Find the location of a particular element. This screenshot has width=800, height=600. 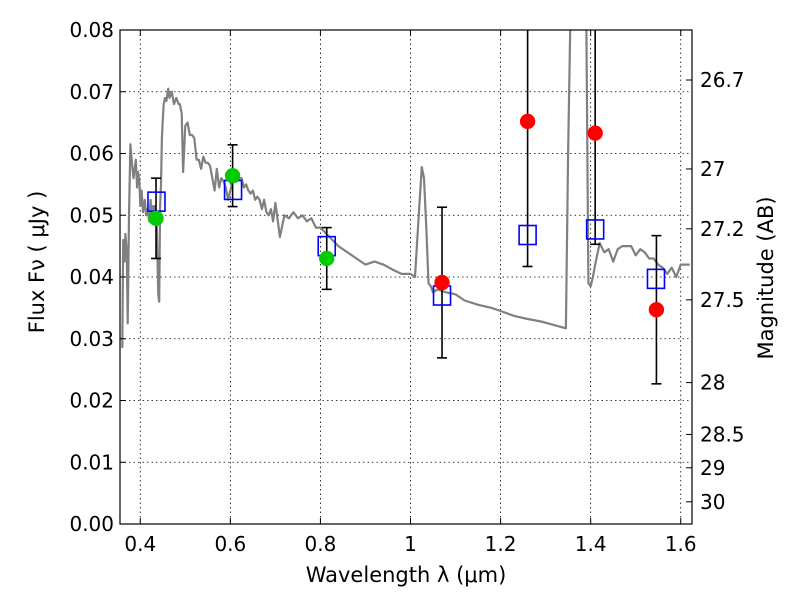

y-tick-label: 0.08 is located at coordinates (91, 30).